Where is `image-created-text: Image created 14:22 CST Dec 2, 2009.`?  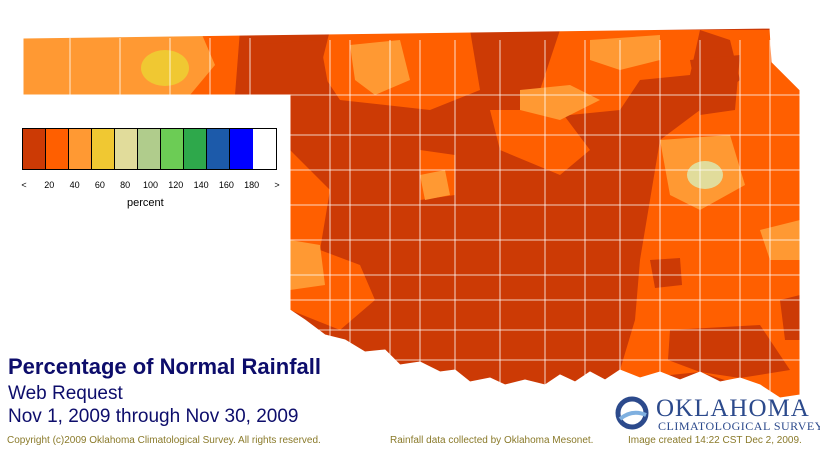
image-created-text: Image created 14:22 CST Dec 2, 2009. is located at coordinates (715, 440).